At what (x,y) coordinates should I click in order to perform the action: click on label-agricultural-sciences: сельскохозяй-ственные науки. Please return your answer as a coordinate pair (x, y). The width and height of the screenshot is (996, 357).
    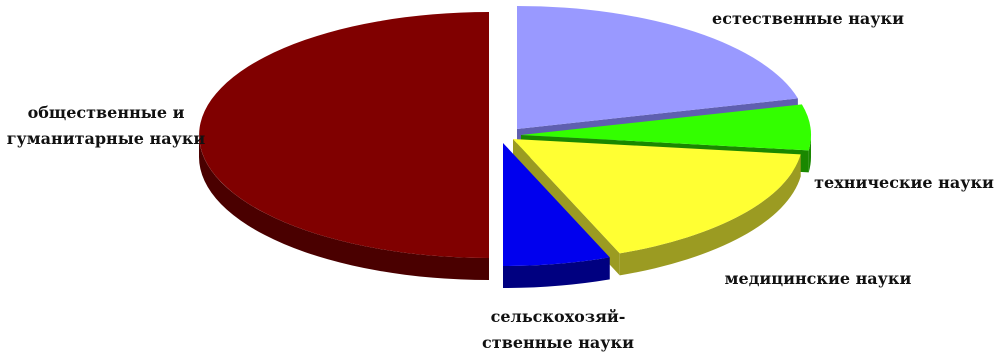
    Looking at the image, I should click on (558, 329).